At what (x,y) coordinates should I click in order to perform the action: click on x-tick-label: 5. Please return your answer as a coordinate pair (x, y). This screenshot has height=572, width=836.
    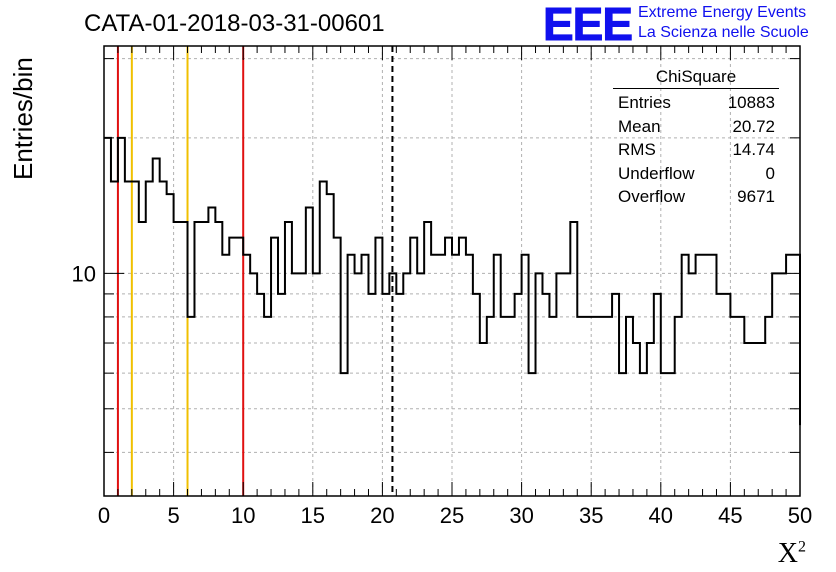
    Looking at the image, I should click on (173, 515).